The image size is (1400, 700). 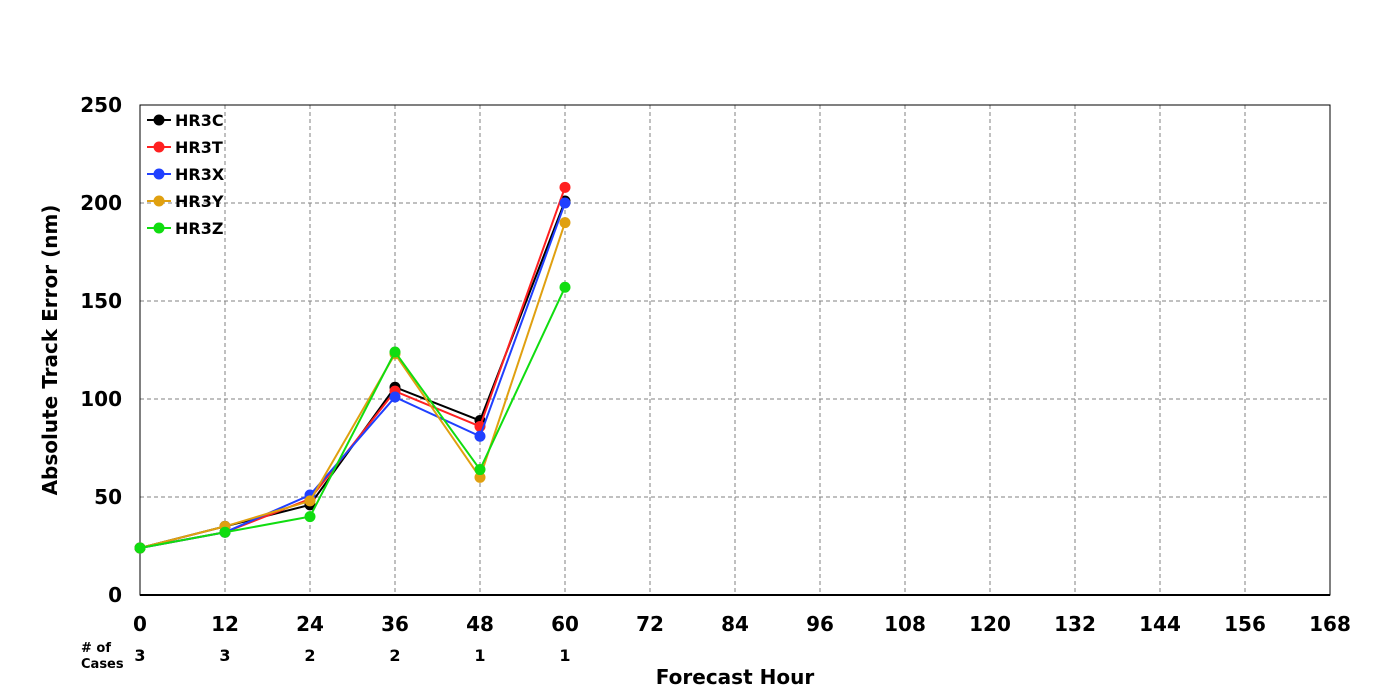 I want to click on x-tick-labels: 0 12 24 36 48 60 72 84 96 108 120 132 144 156 168, so click(x=742, y=624).